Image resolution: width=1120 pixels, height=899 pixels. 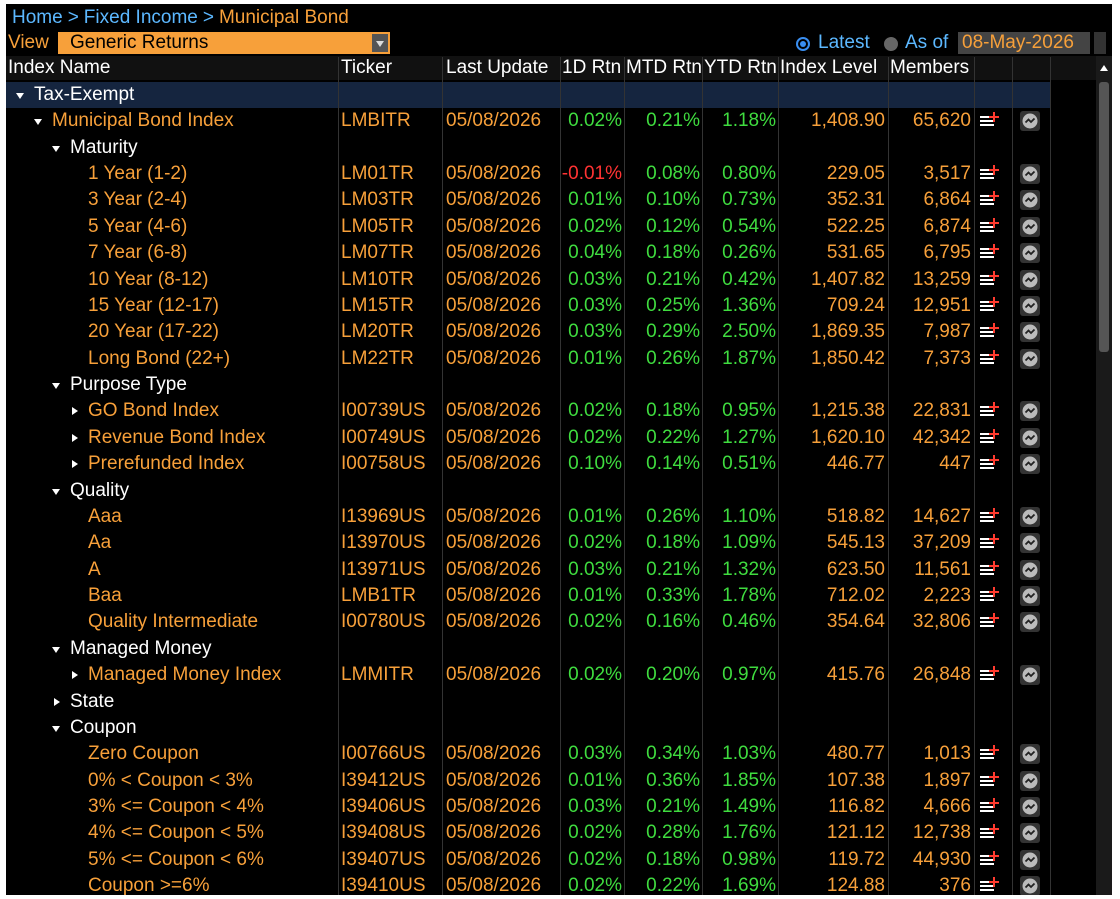 What do you see at coordinates (94, 569) in the screenshot?
I see `index-name: A` at bounding box center [94, 569].